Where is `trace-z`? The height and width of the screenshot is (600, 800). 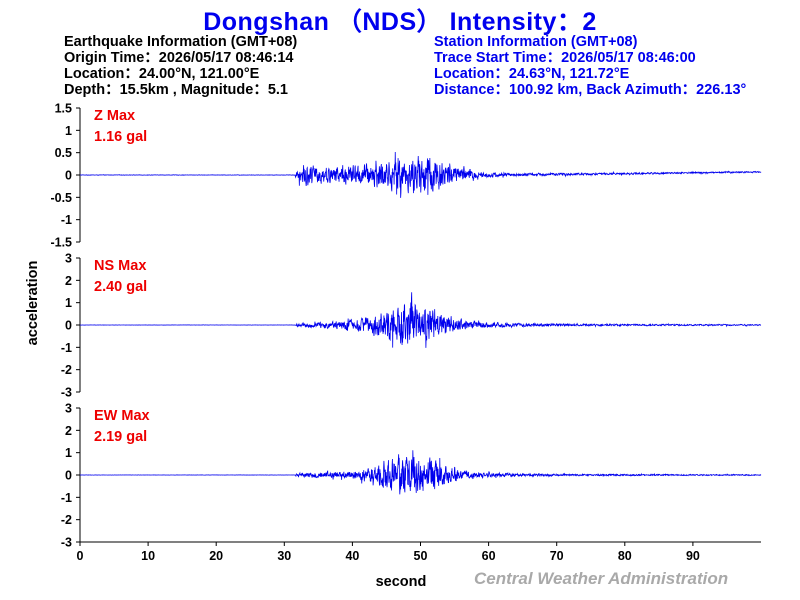
trace-z is located at coordinates (420, 174).